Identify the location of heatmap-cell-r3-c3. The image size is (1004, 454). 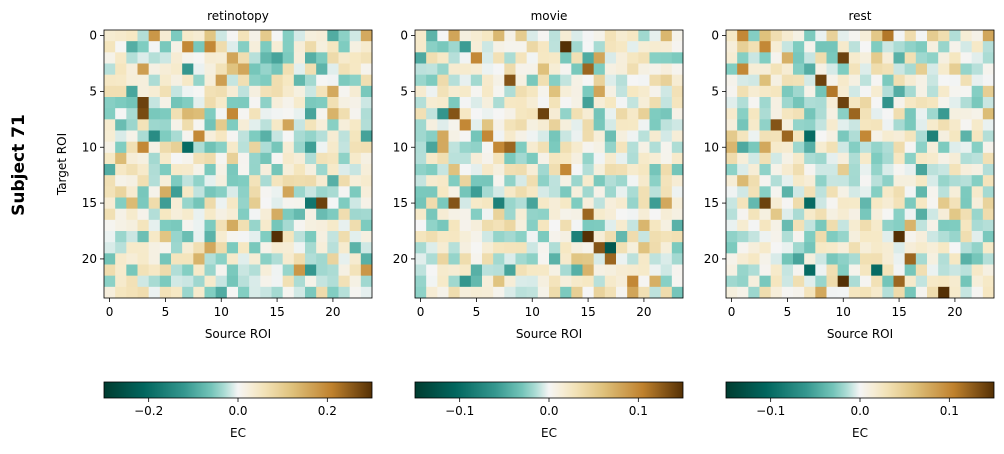
(765, 69).